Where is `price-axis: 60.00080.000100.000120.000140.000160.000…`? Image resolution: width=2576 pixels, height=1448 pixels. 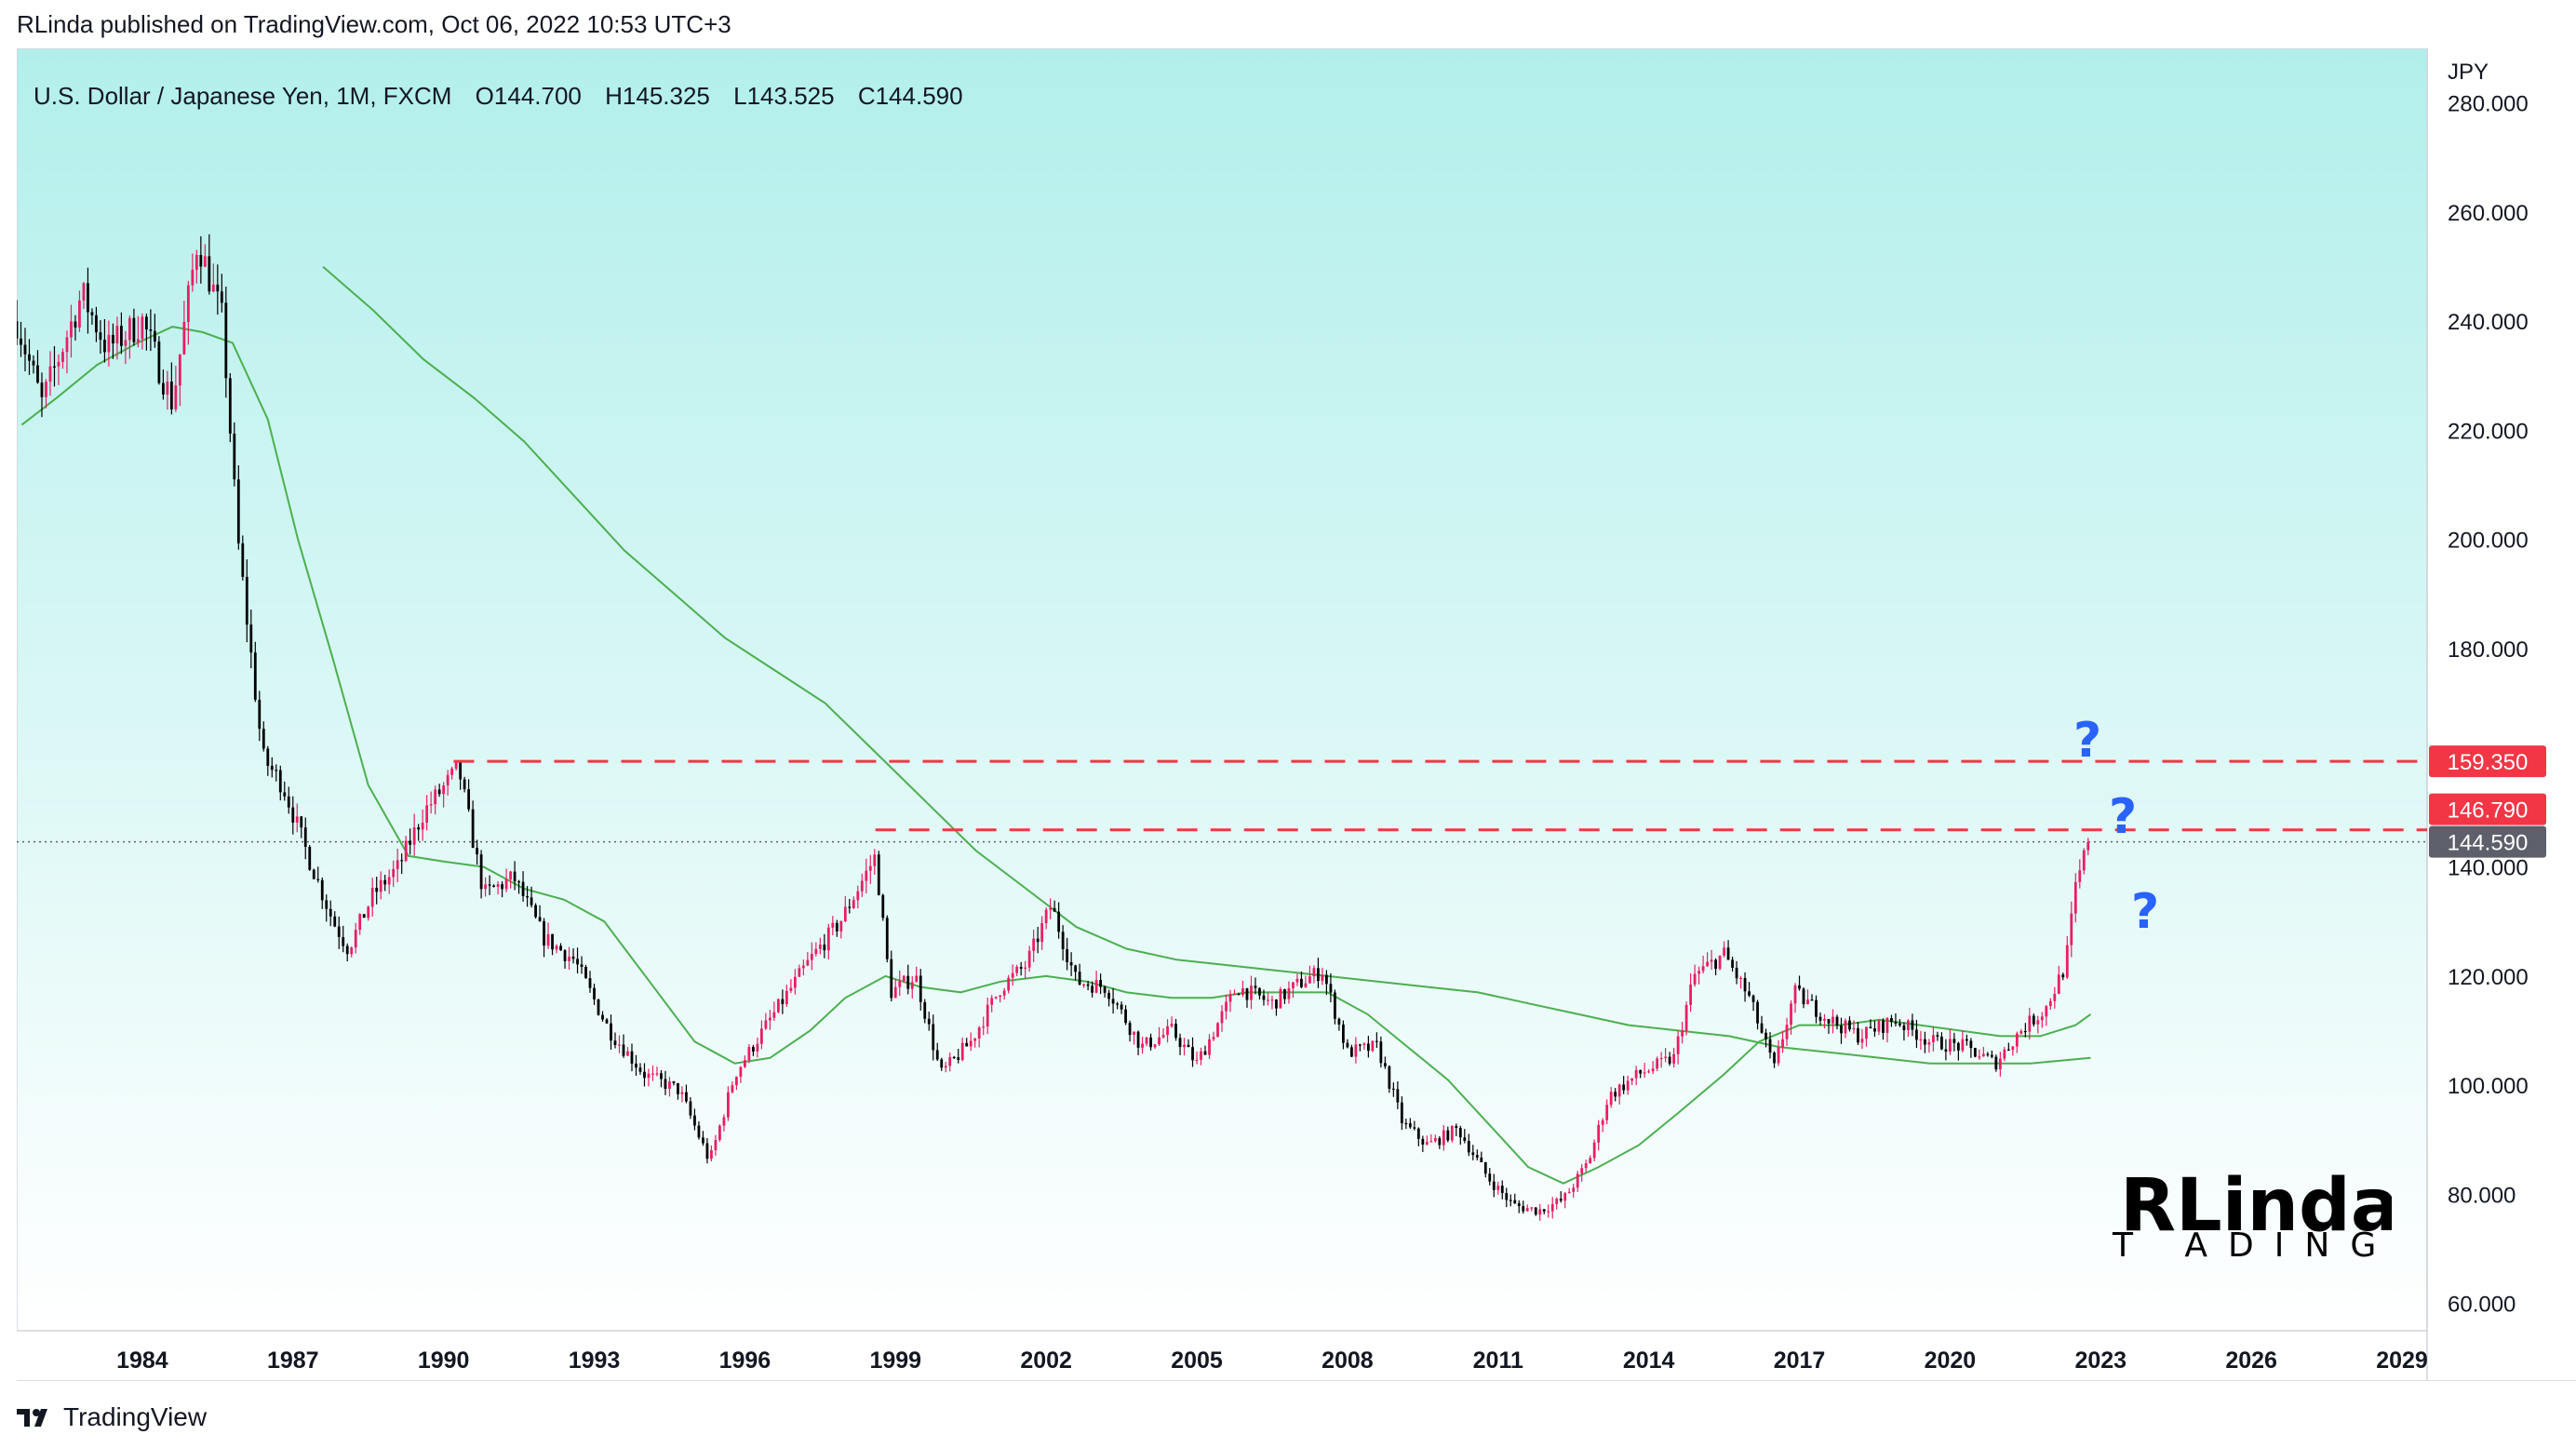
price-axis: 60.00080.000100.000120.000140.000160.000… is located at coordinates (2488, 705).